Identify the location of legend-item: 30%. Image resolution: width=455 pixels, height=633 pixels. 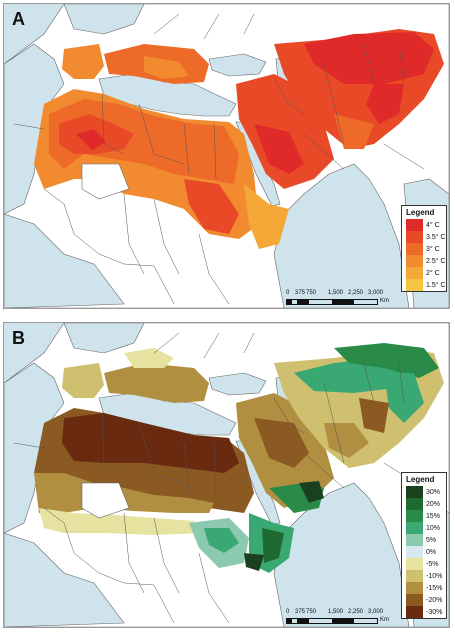
(424, 492).